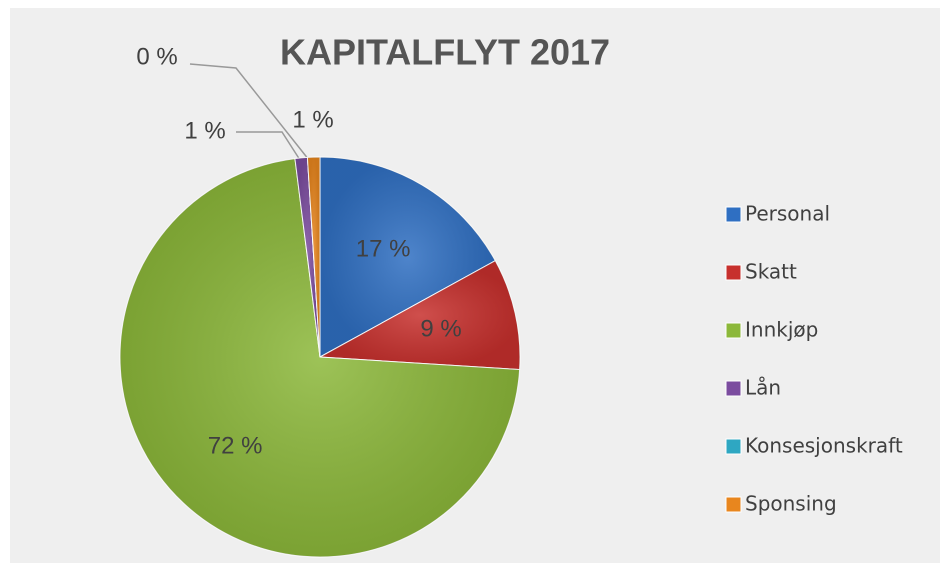 This screenshot has width=949, height=578. Describe the element at coordinates (235, 446) in the screenshot. I see `data-label: 72 %` at that location.